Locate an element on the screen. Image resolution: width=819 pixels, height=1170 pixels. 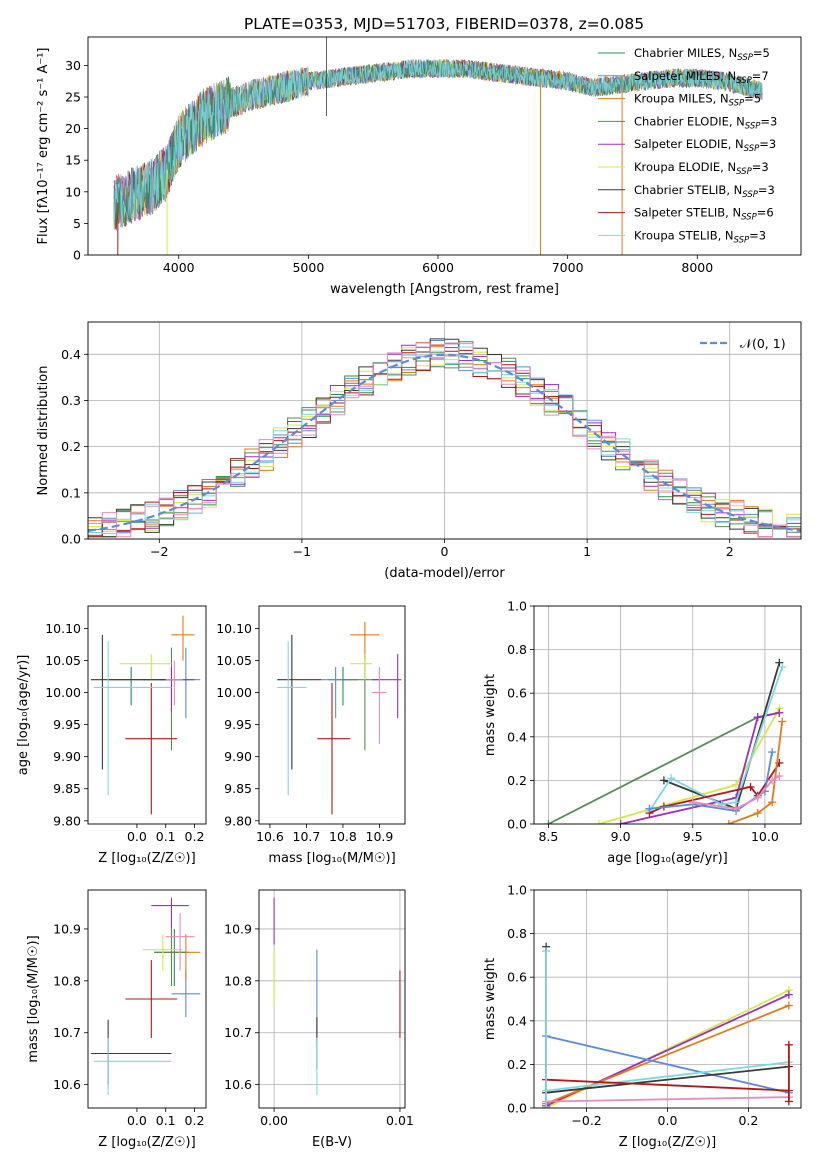
legend-label: Chabrier MILES, N is located at coordinates (685, 53).